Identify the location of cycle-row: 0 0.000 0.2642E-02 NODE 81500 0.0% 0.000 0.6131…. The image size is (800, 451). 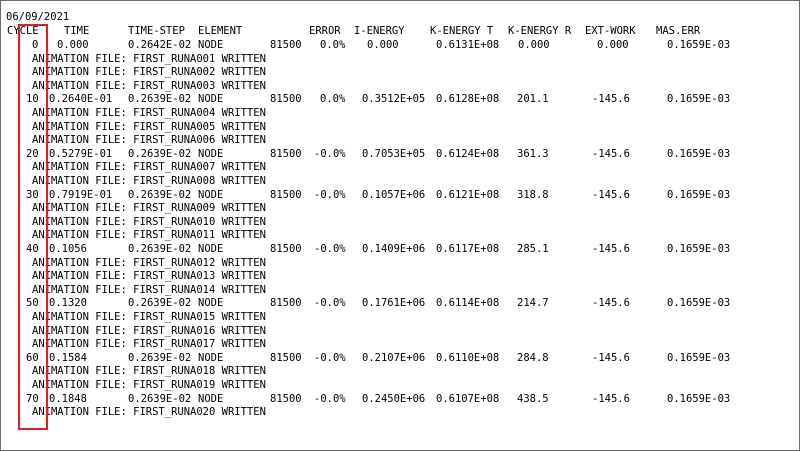
(400, 45).